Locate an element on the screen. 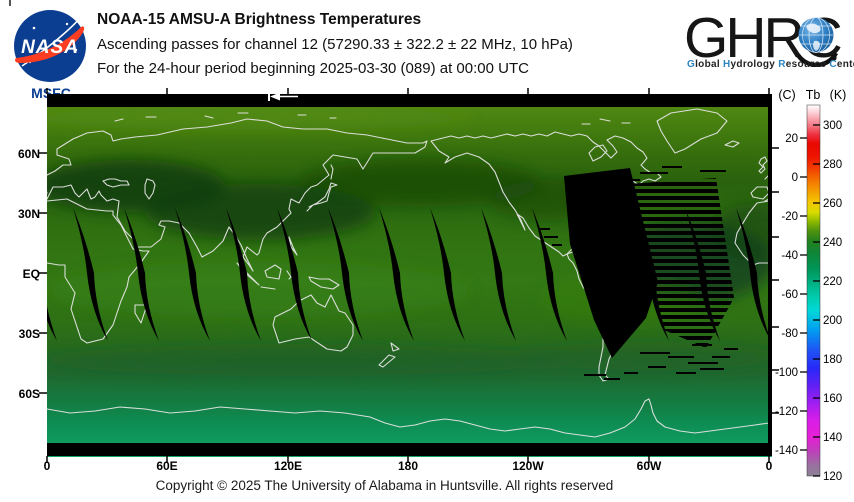  svg-text: 160 is located at coordinates (832, 399).